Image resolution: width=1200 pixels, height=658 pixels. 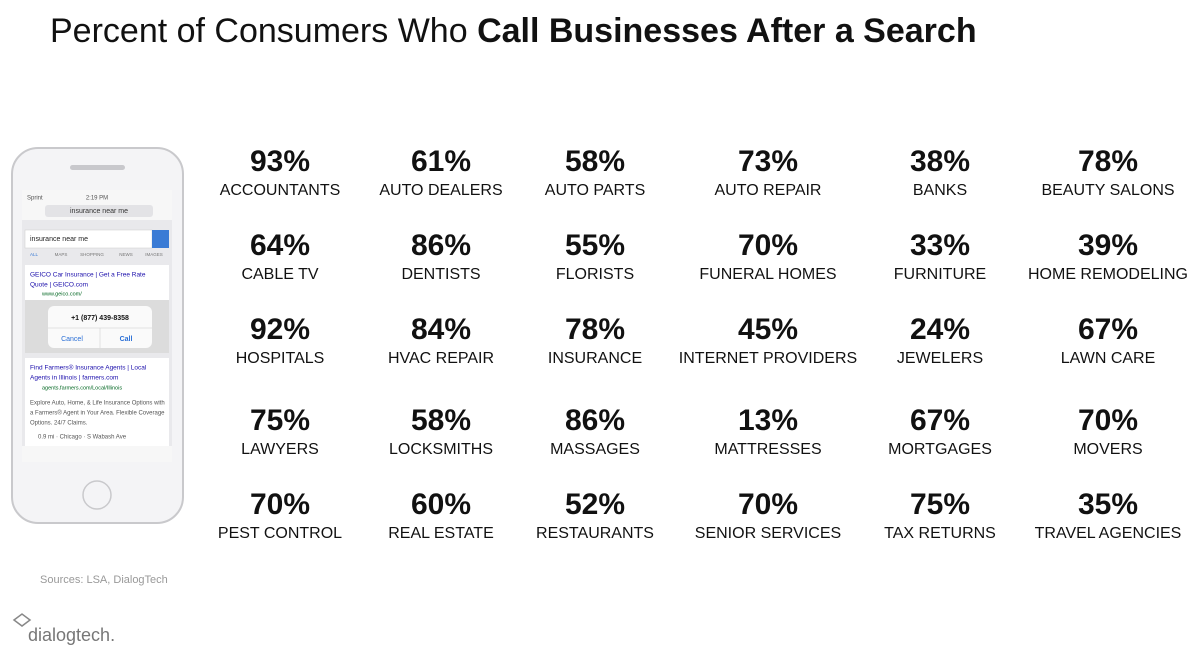 What do you see at coordinates (768, 161) in the screenshot?
I see `stat-value: 73%` at bounding box center [768, 161].